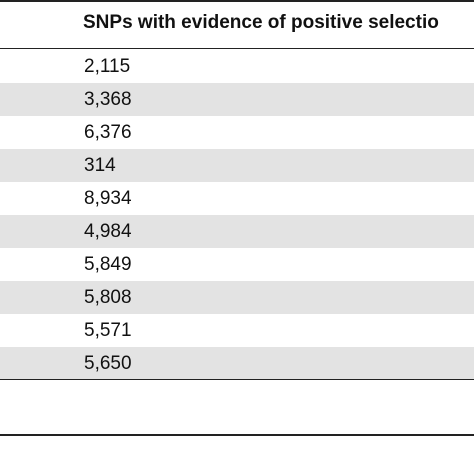 The width and height of the screenshot is (474, 474). Describe the element at coordinates (107, 66) in the screenshot. I see `table-cell: 2,115` at that location.